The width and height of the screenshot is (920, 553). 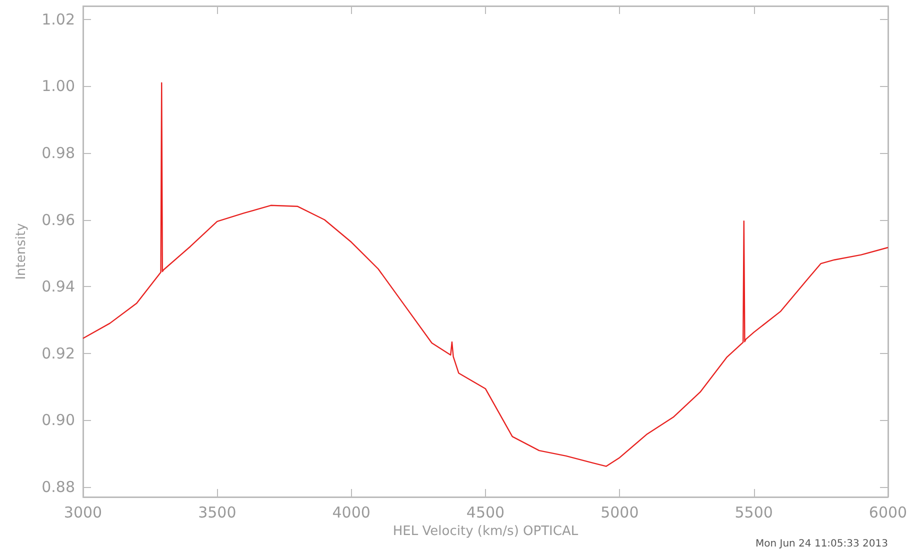 I want to click on x-axis-title: HEL Velocity (km/s) OPTICAL, so click(x=485, y=531).